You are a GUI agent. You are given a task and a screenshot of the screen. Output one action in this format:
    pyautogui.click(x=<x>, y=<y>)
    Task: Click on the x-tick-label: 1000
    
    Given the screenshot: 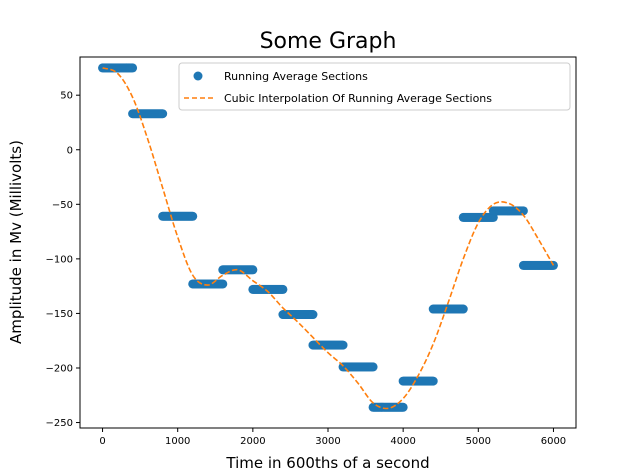 What is the action you would take?
    pyautogui.click(x=177, y=441)
    